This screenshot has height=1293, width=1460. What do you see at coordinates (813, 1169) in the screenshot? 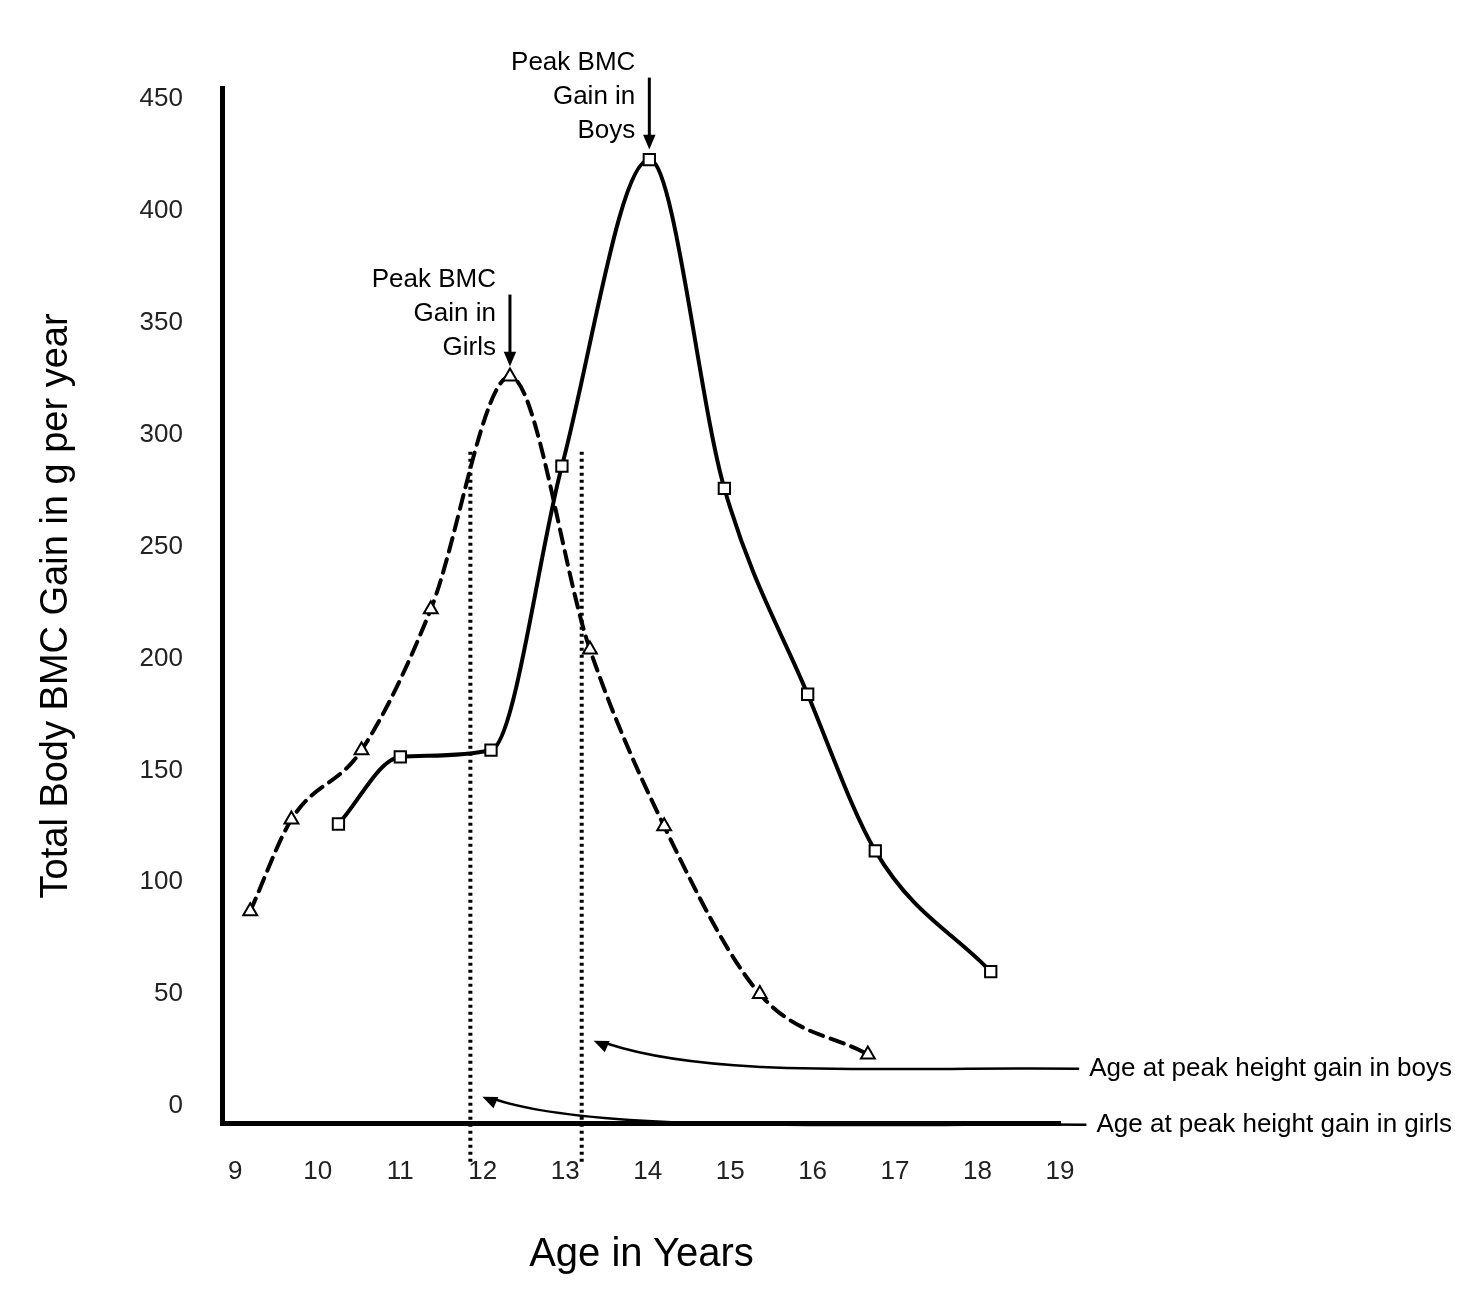
I see `x-tick-label: 16` at bounding box center [813, 1169].